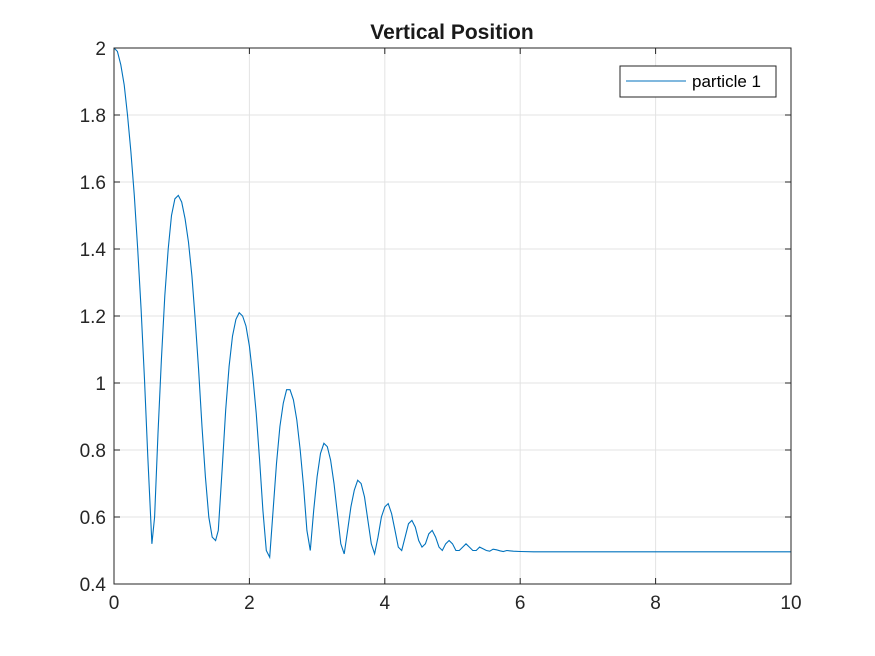  Describe the element at coordinates (520, 603) in the screenshot. I see `x-tick-label: 6` at that location.